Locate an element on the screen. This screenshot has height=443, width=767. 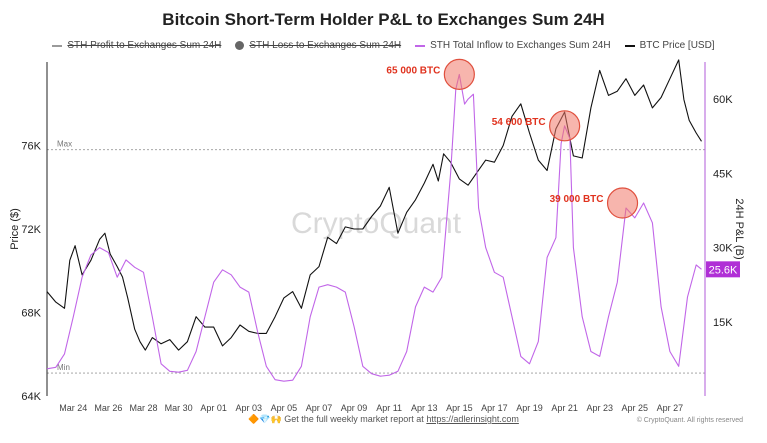
right-tick-label: 15K is located at coordinates (723, 323).